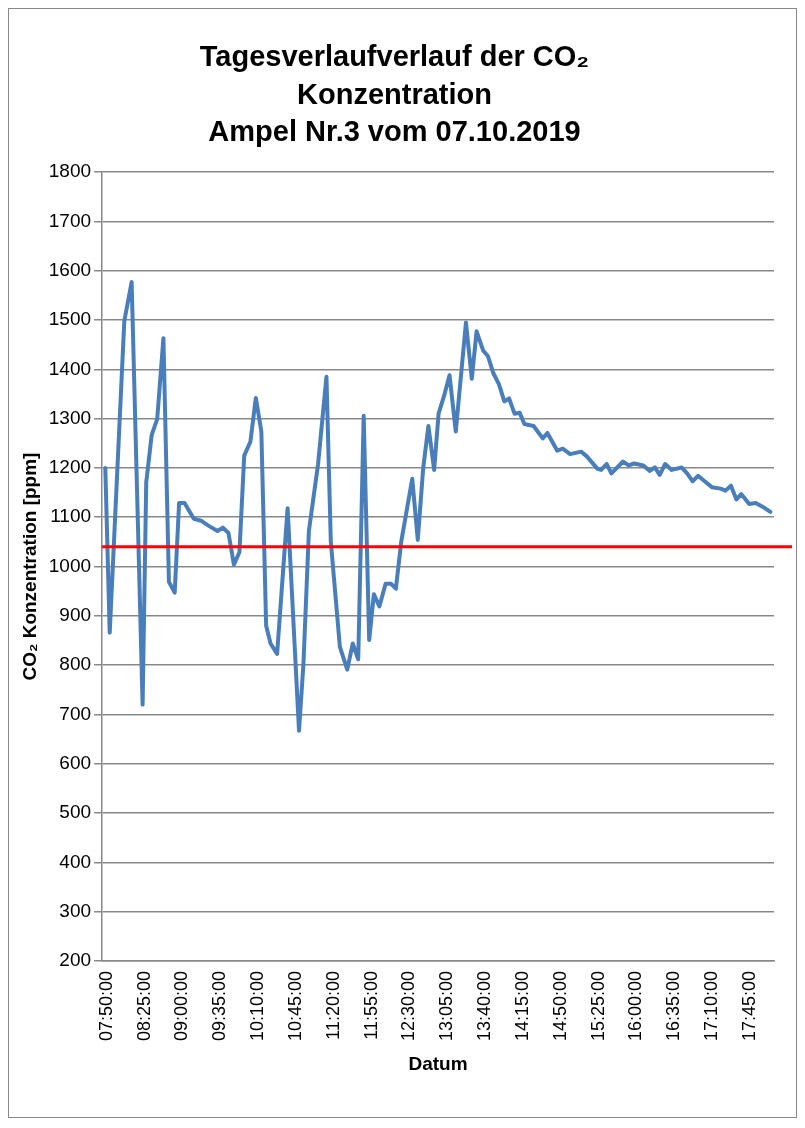  What do you see at coordinates (332, 1005) in the screenshot?
I see `x-tick-label: 11:20:00` at bounding box center [332, 1005].